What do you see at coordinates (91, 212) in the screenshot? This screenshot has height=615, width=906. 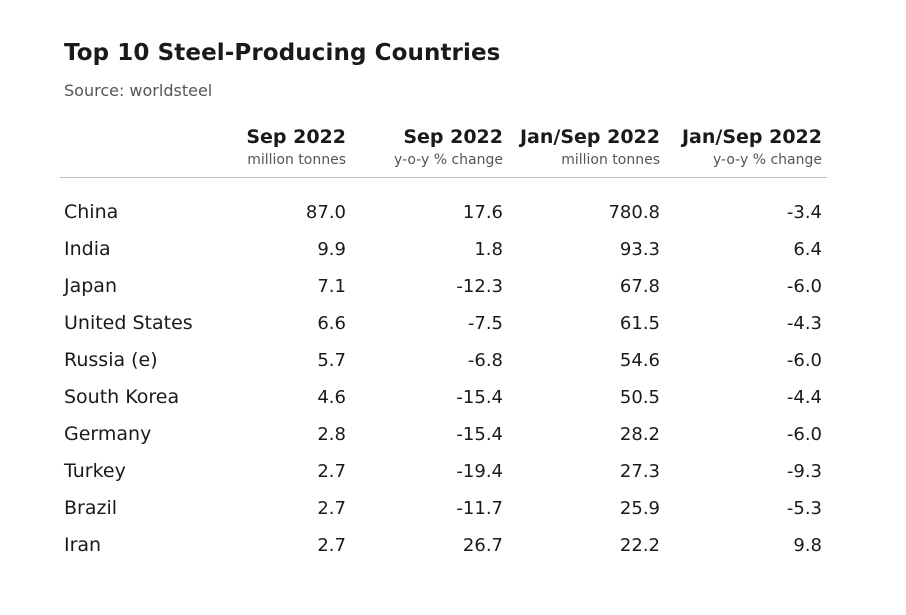 I see `country-cell: China` at bounding box center [91, 212].